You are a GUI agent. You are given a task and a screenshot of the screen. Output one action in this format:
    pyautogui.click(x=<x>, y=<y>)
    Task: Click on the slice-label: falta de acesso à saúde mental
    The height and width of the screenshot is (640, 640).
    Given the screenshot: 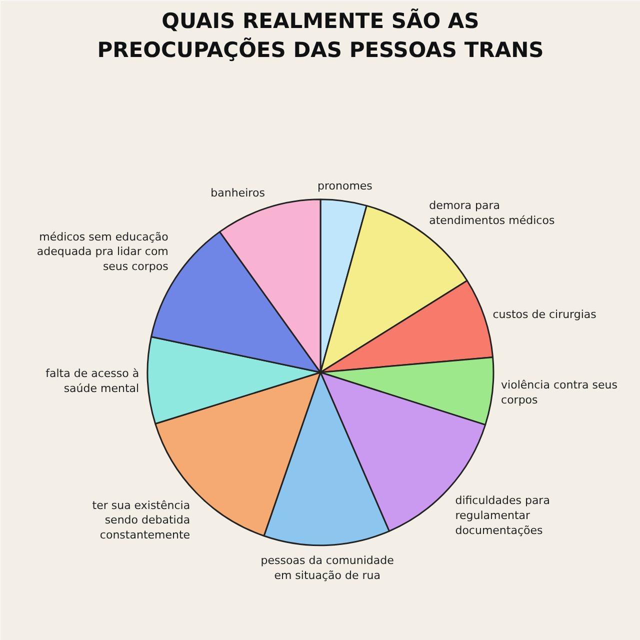 What is the action you would take?
    pyautogui.click(x=93, y=380)
    